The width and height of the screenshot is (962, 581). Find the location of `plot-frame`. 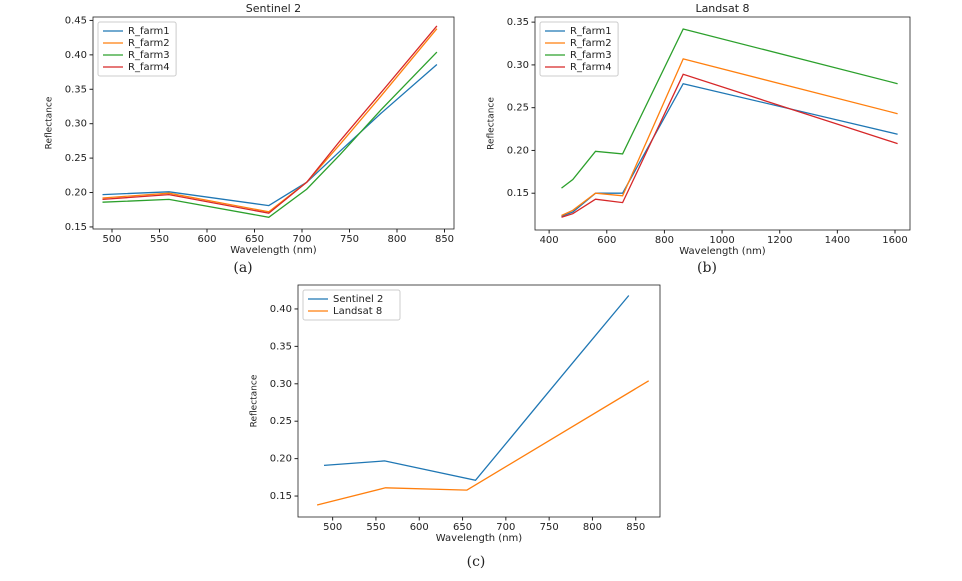

plot-frame is located at coordinates (273, 123).